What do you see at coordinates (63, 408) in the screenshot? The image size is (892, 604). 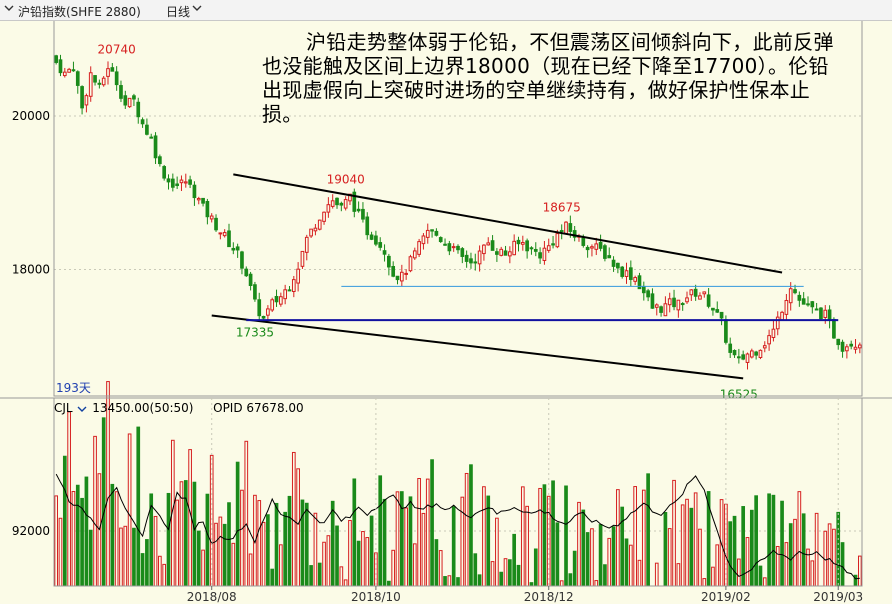 I see `indicator-name: CJL` at bounding box center [63, 408].